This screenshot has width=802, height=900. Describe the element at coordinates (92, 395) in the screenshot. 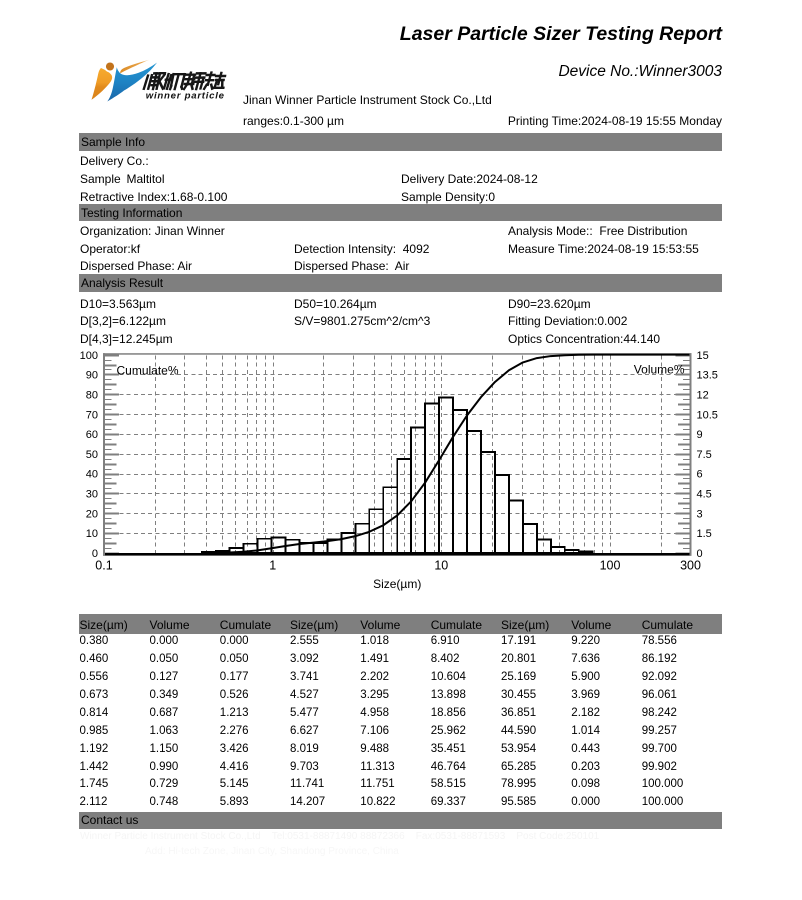

I see `svg-text: 80` at that location.